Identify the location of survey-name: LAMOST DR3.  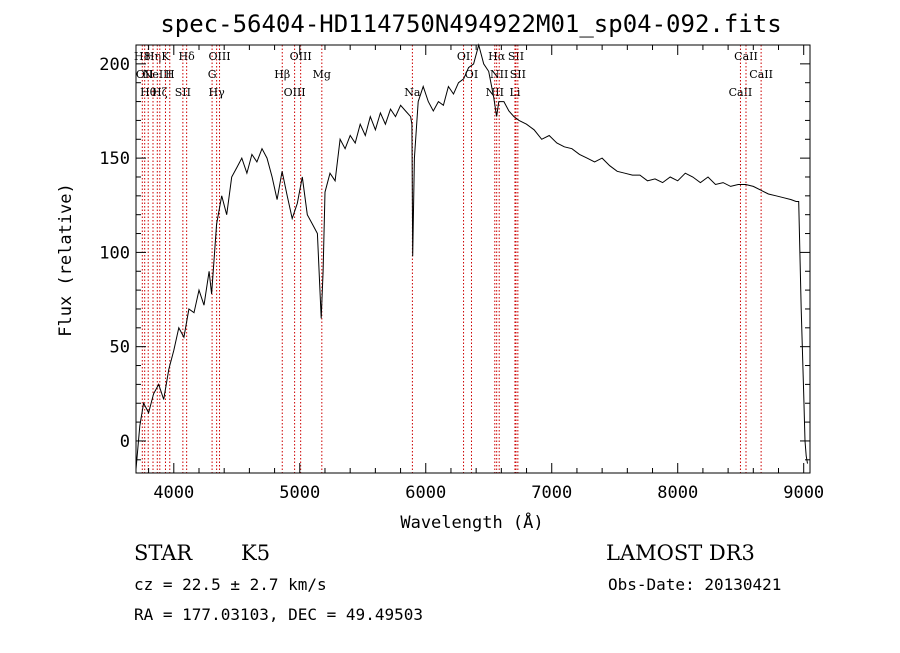
(680, 553).